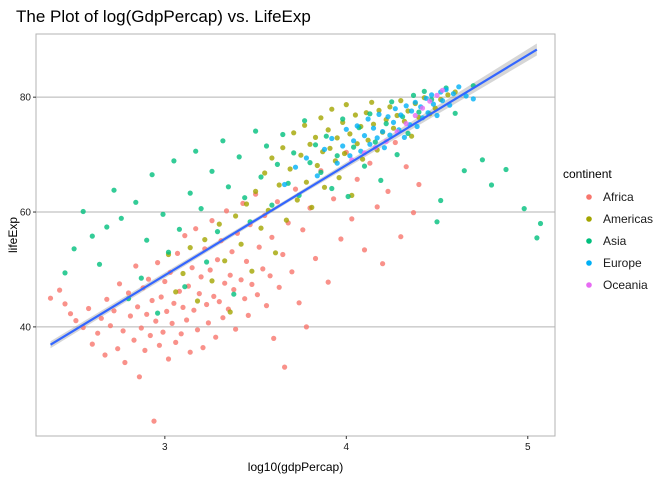 This screenshot has height=480, width=672. I want to click on x-tick-label: 4, so click(347, 447).